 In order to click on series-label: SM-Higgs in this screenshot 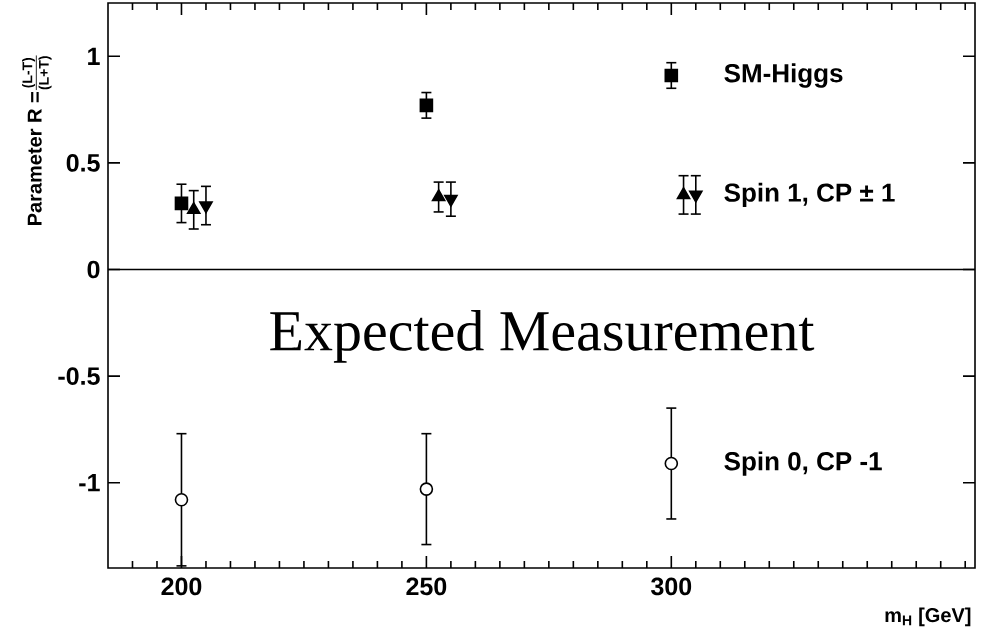, I will do `click(783, 75)`.